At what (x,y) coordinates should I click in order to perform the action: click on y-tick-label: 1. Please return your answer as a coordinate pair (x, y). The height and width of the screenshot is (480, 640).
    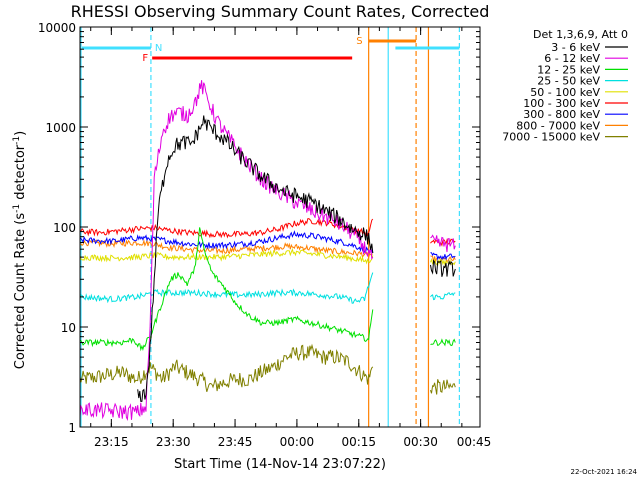
    Looking at the image, I should click on (72, 428).